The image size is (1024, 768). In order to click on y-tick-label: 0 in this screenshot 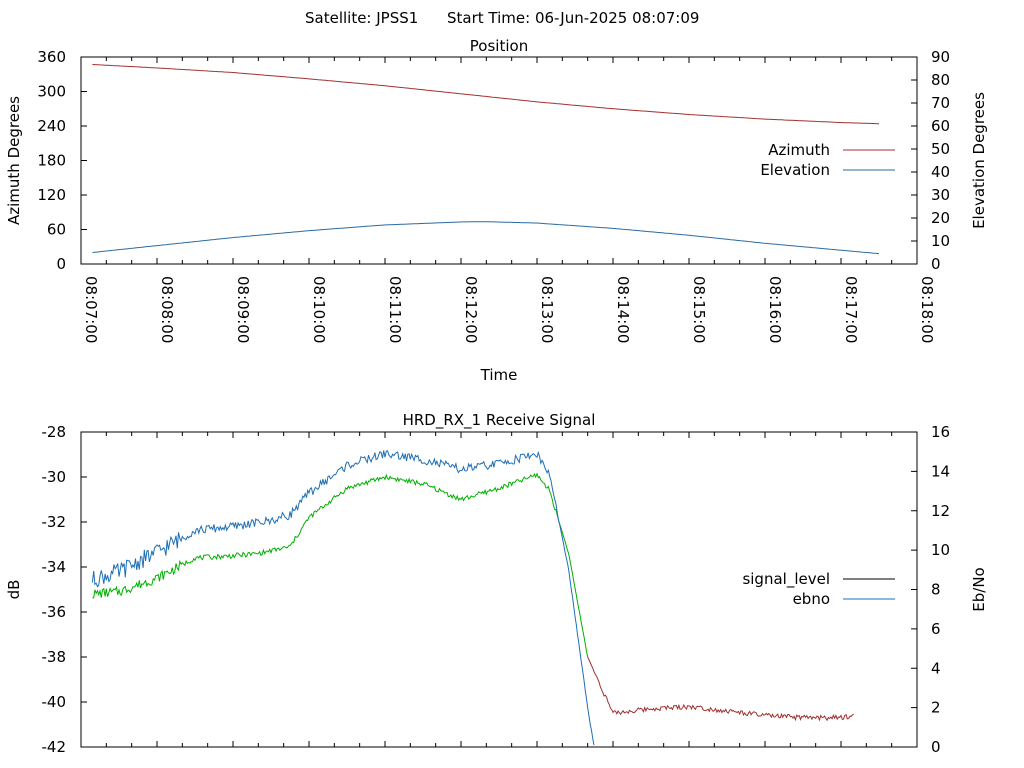, I will do `click(61, 264)`.